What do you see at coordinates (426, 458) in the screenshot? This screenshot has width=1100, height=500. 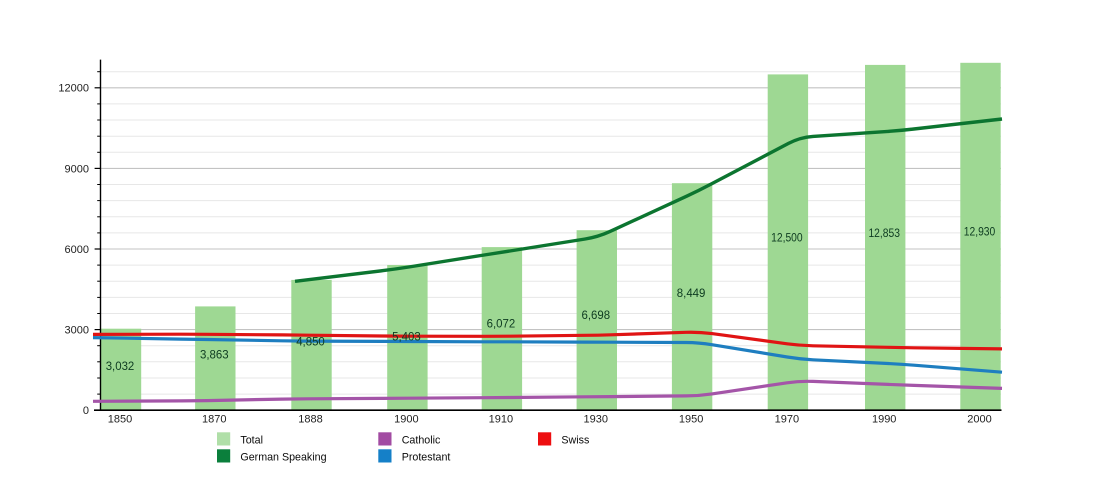 I see `svg-text: Protestant` at bounding box center [426, 458].